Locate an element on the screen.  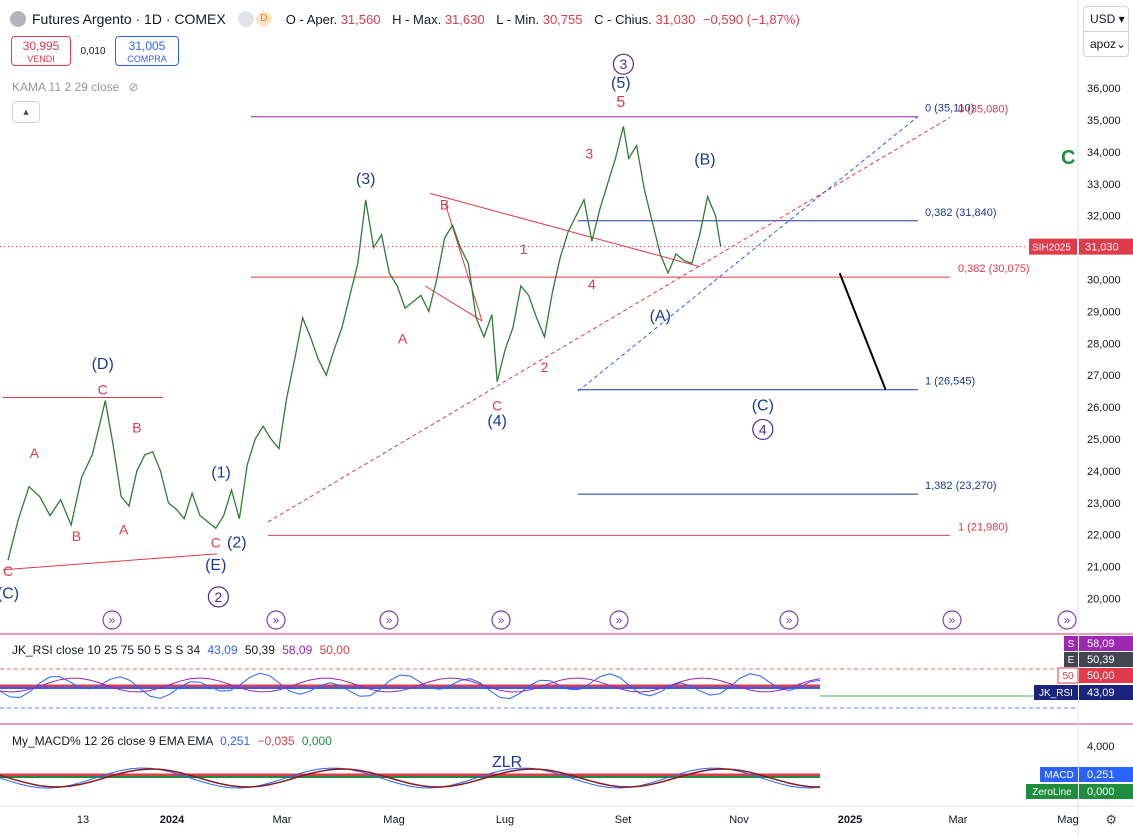
fib-label: 1 (21,980) is located at coordinates (983, 527).